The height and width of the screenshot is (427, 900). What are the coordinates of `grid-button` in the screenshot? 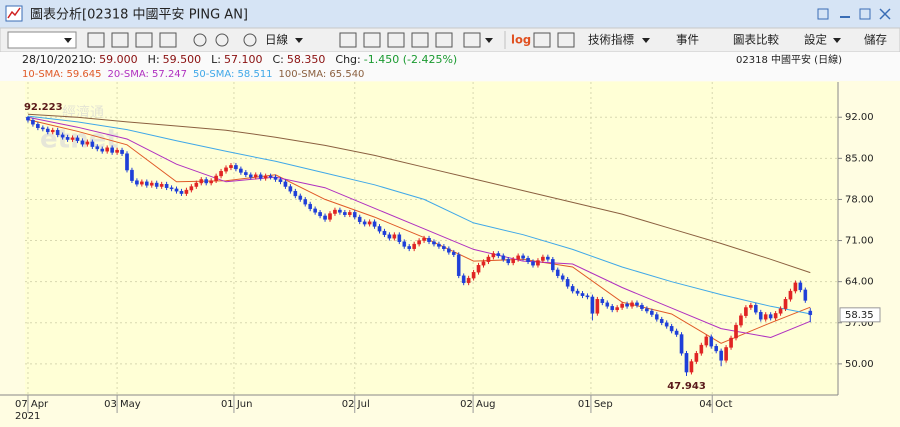 It's located at (472, 40).